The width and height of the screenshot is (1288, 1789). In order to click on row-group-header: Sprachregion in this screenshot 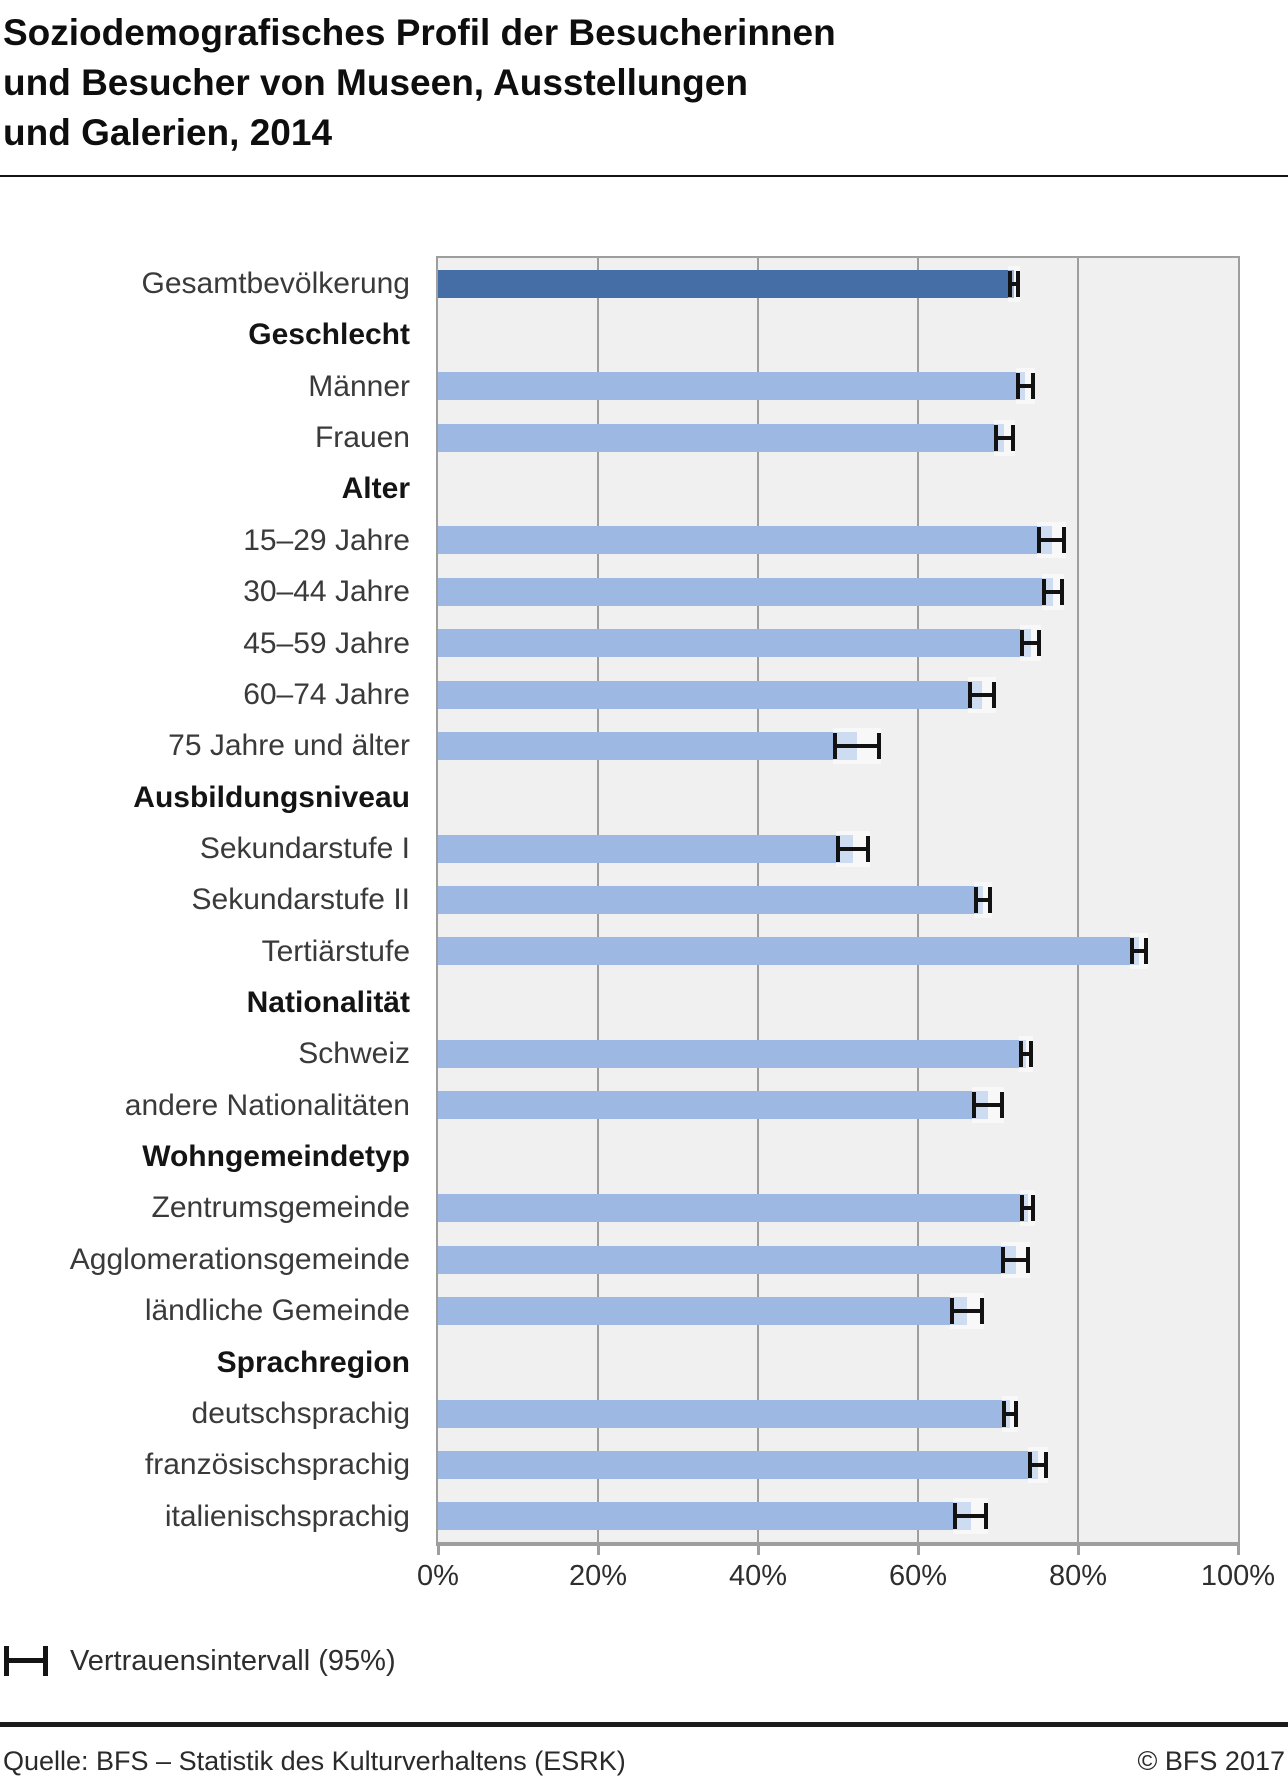, I will do `click(313, 1362)`.